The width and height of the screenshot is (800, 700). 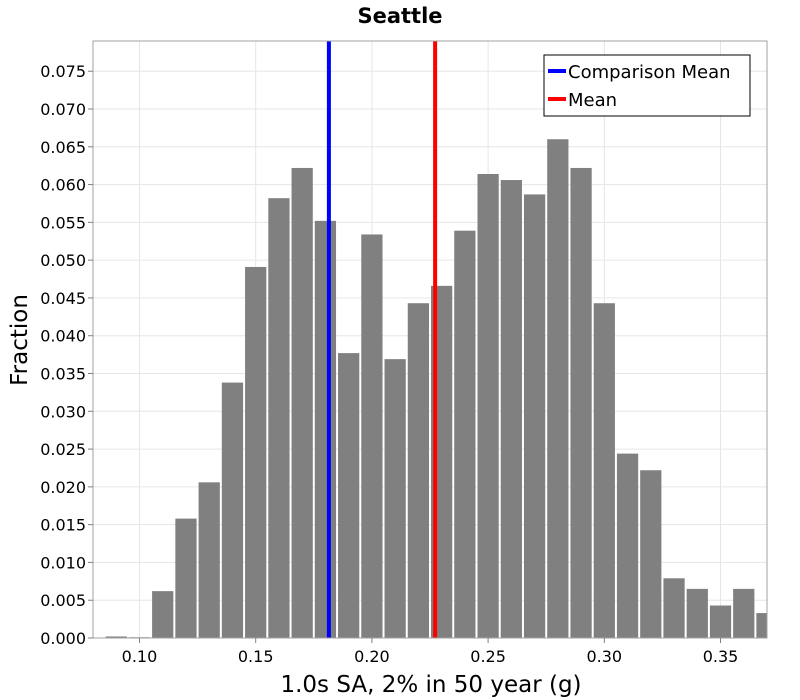 I want to click on y-axis-title: Fraction, so click(x=20, y=340).